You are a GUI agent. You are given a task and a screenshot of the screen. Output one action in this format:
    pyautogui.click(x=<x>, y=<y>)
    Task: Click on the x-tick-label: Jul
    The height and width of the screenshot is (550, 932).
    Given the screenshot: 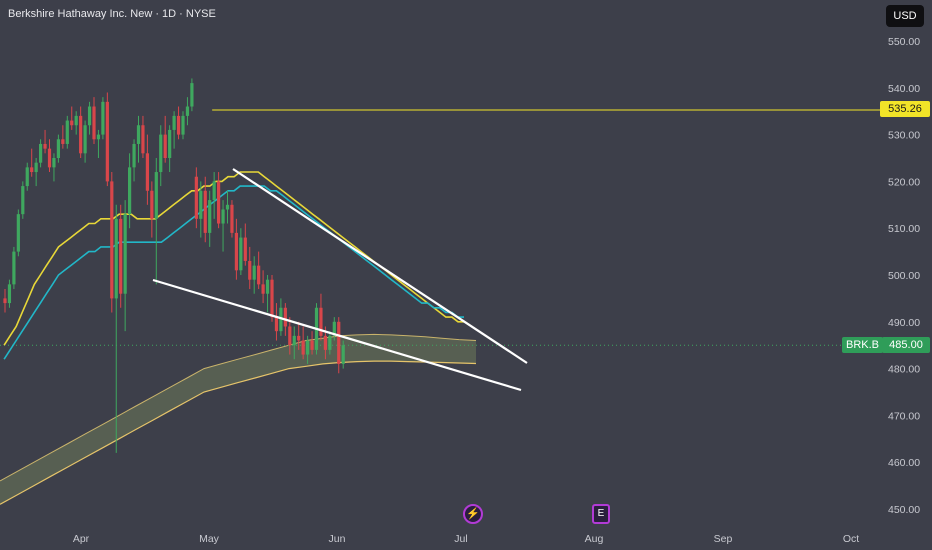 What is the action you would take?
    pyautogui.click(x=460, y=539)
    